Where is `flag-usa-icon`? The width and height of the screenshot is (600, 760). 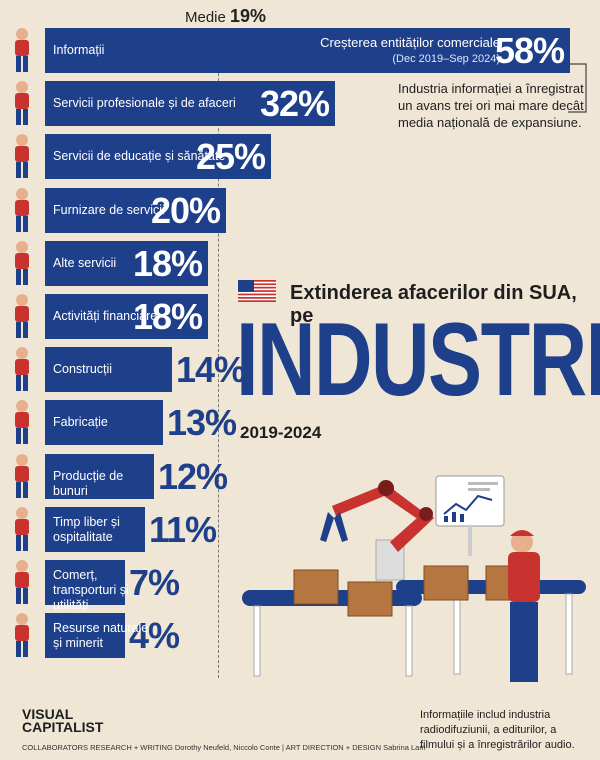 flag-usa-icon is located at coordinates (257, 291).